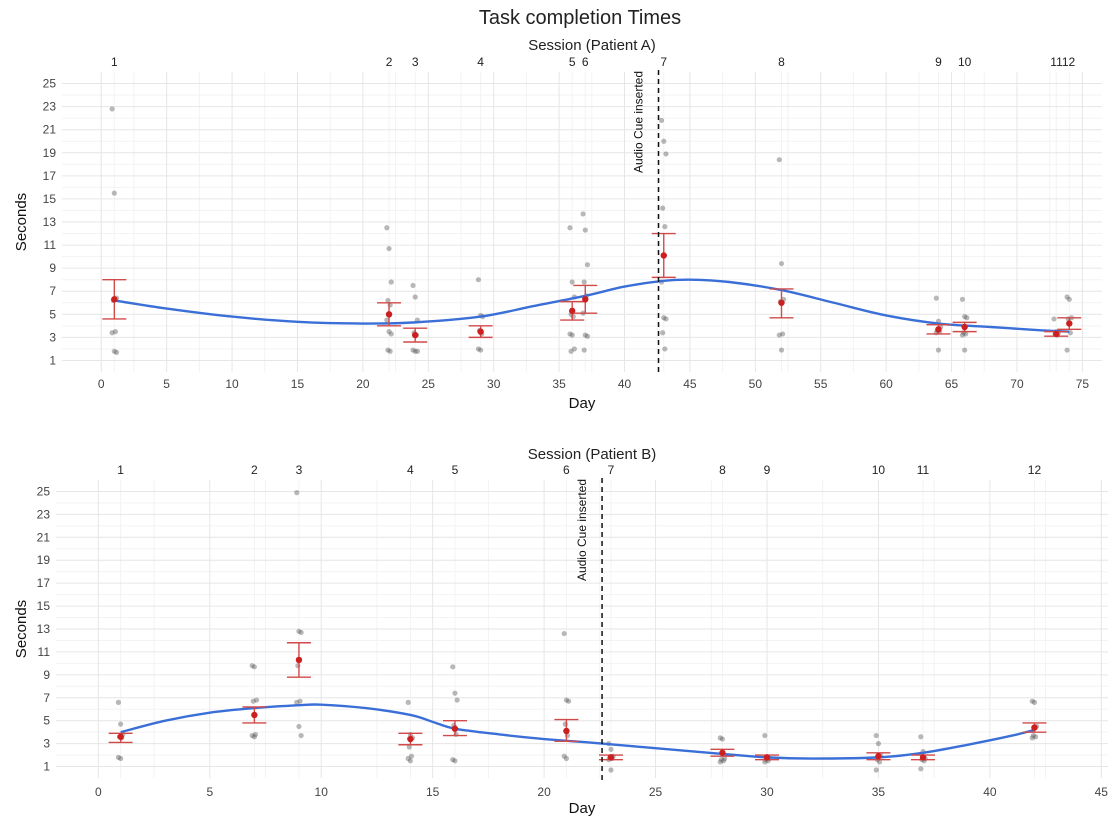 The width and height of the screenshot is (1112, 817). What do you see at coordinates (1062, 62) in the screenshot?
I see `session-tick-label: 1112` at bounding box center [1062, 62].